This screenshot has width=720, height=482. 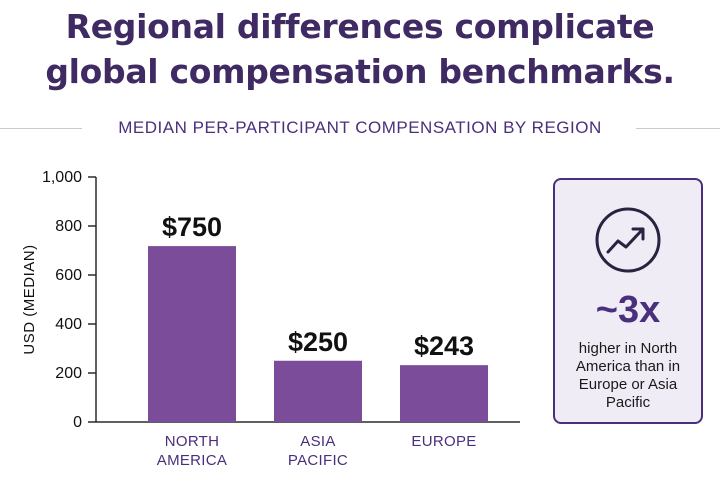 I want to click on right-rule, so click(x=678, y=128).